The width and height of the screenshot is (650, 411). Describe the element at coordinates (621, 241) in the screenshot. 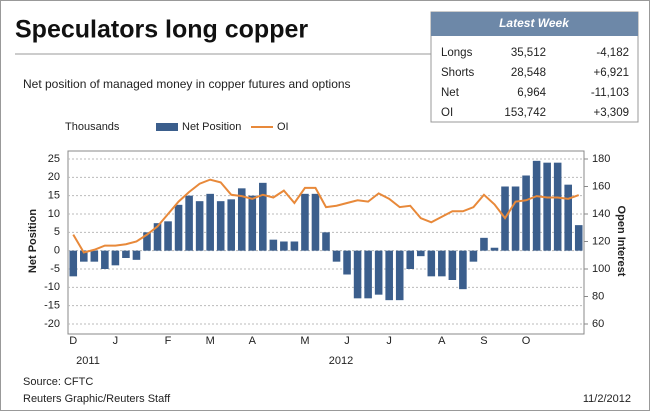

I see `y2-axis-label: Open Interest` at that location.